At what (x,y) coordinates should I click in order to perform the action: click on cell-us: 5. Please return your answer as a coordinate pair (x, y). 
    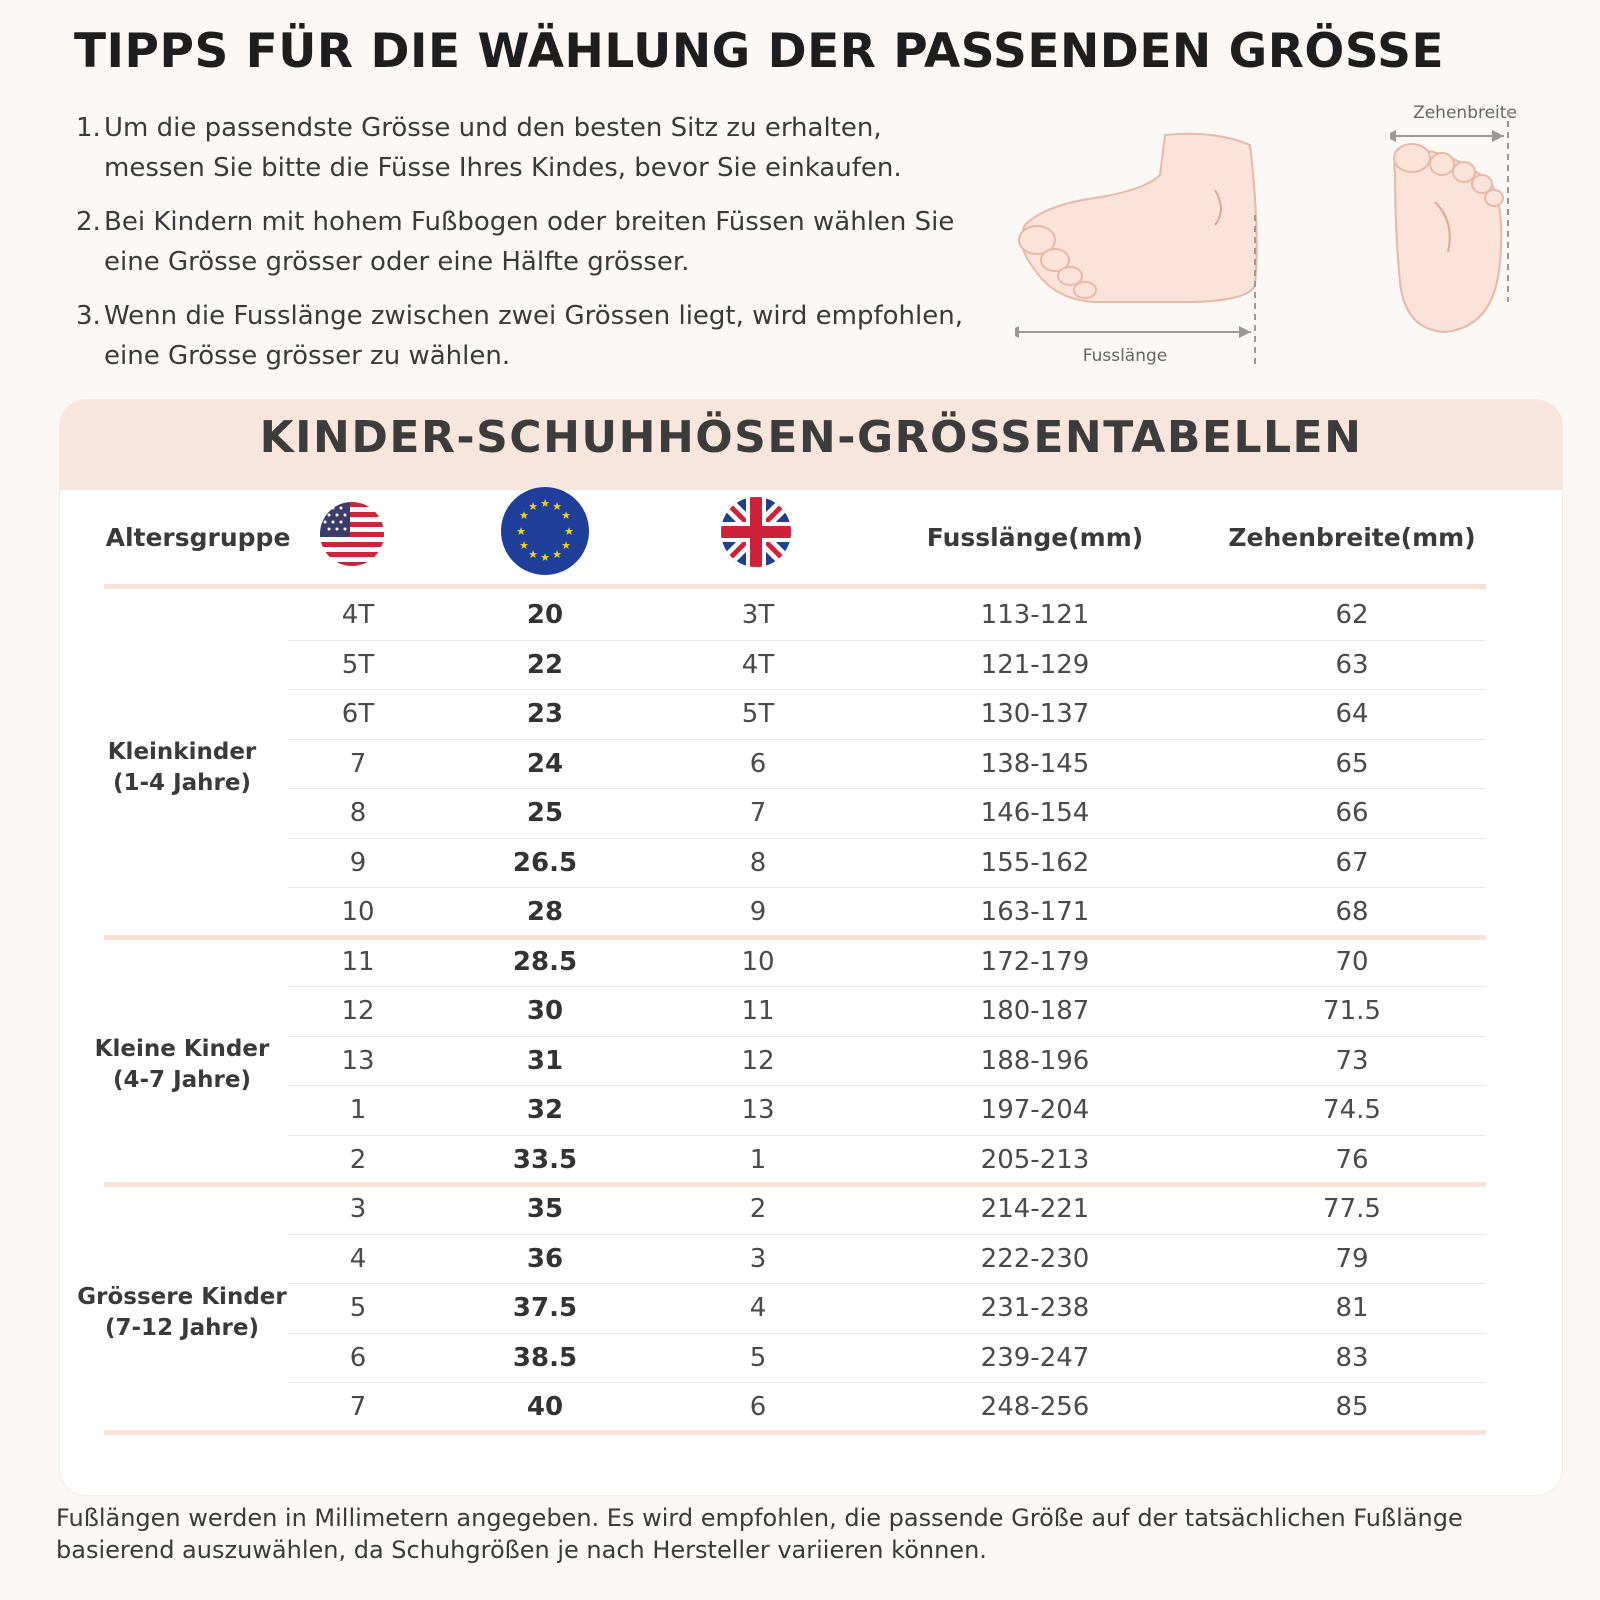
    Looking at the image, I should click on (358, 1308).